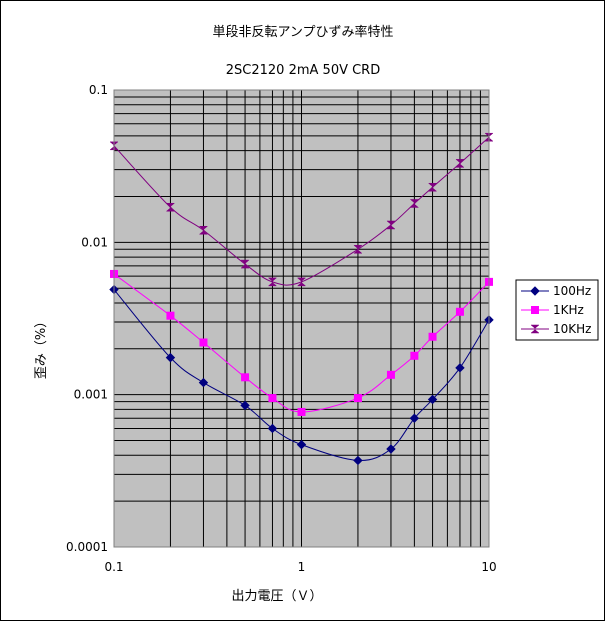 The width and height of the screenshot is (605, 621). Describe the element at coordinates (303, 70) in the screenshot. I see `chart-subtitle: 2SC2120 2mA 50V CRD` at that location.